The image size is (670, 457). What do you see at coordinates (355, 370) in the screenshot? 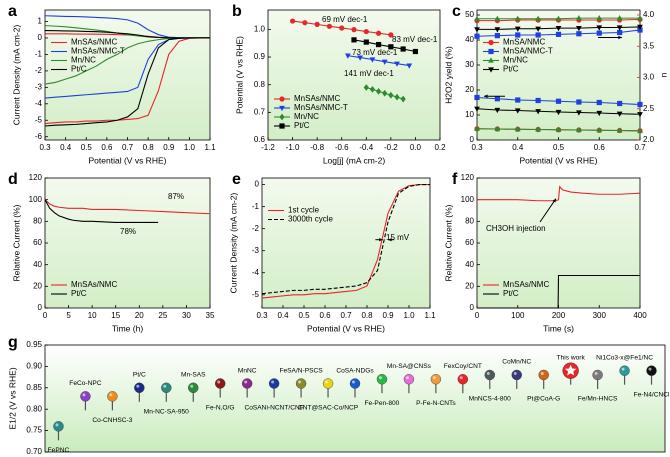
I see `point-label: CoSA-NDGs` at bounding box center [355, 370].